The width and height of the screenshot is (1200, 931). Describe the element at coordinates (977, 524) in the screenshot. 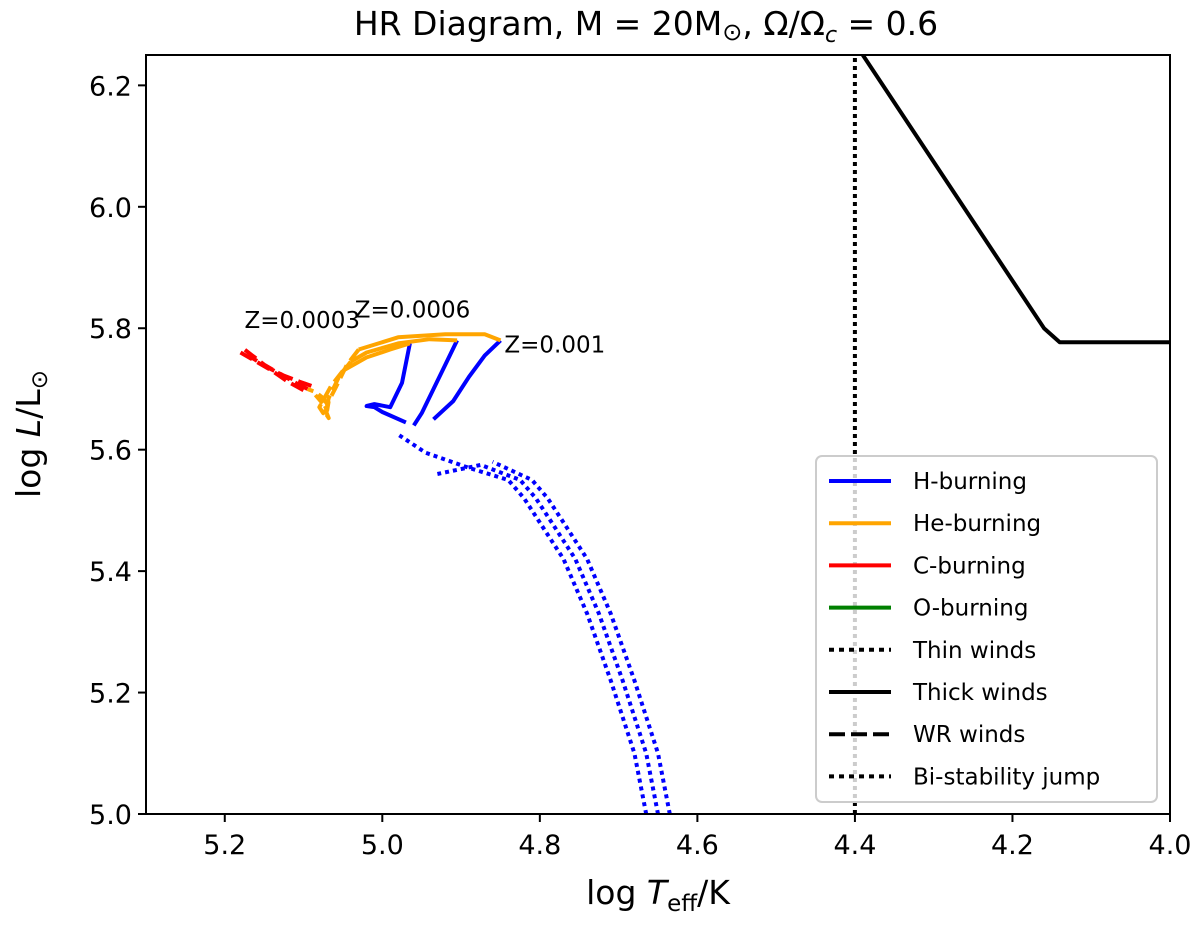

I see `legend-label: He-burning` at that location.